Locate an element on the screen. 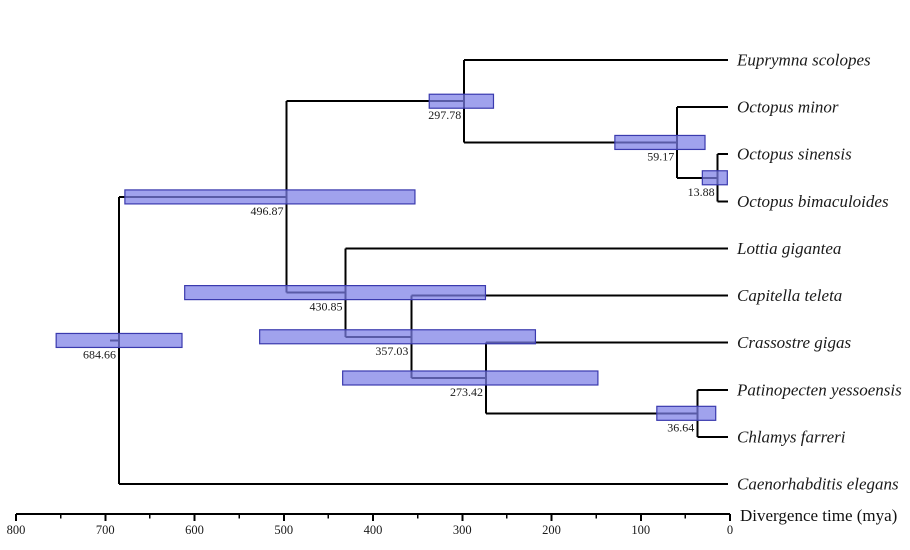  node-age-label-36.64: 36.64 is located at coordinates (680, 427).